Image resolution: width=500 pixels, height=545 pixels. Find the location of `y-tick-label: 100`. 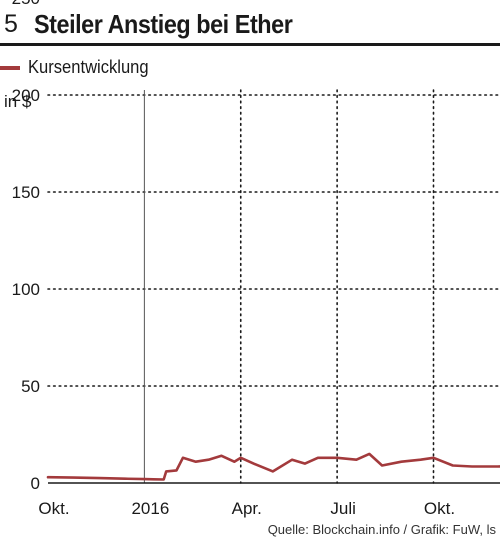

y-tick-label: 100 is located at coordinates (26, 289).